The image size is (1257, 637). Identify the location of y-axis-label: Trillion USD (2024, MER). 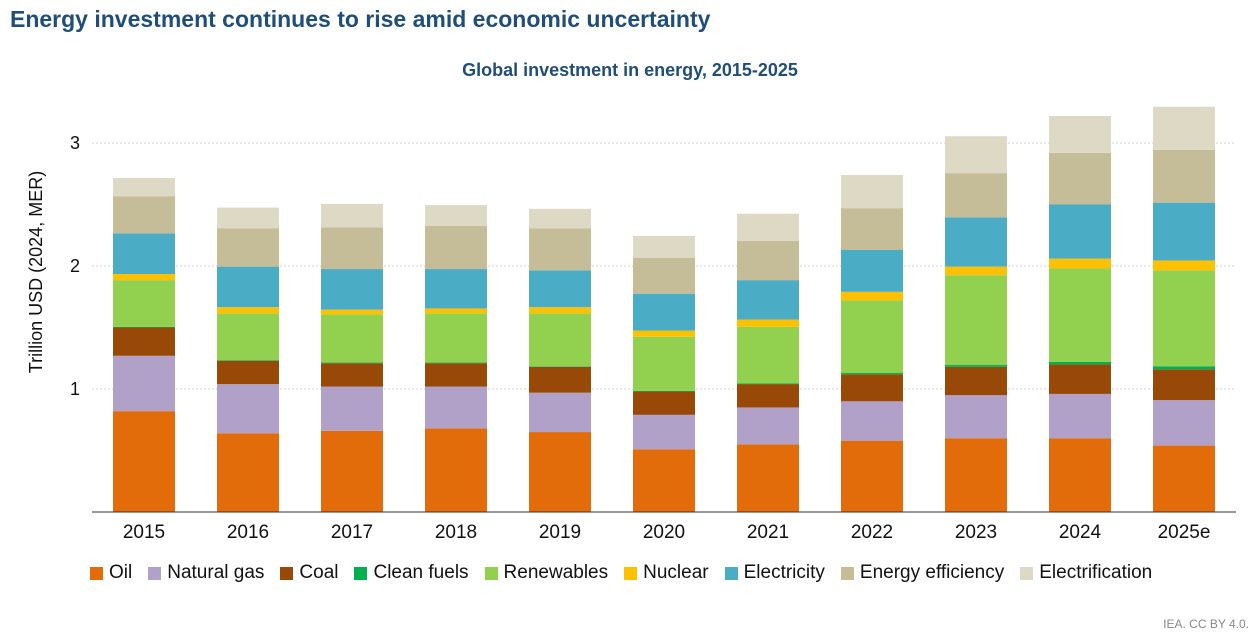
(36, 272).